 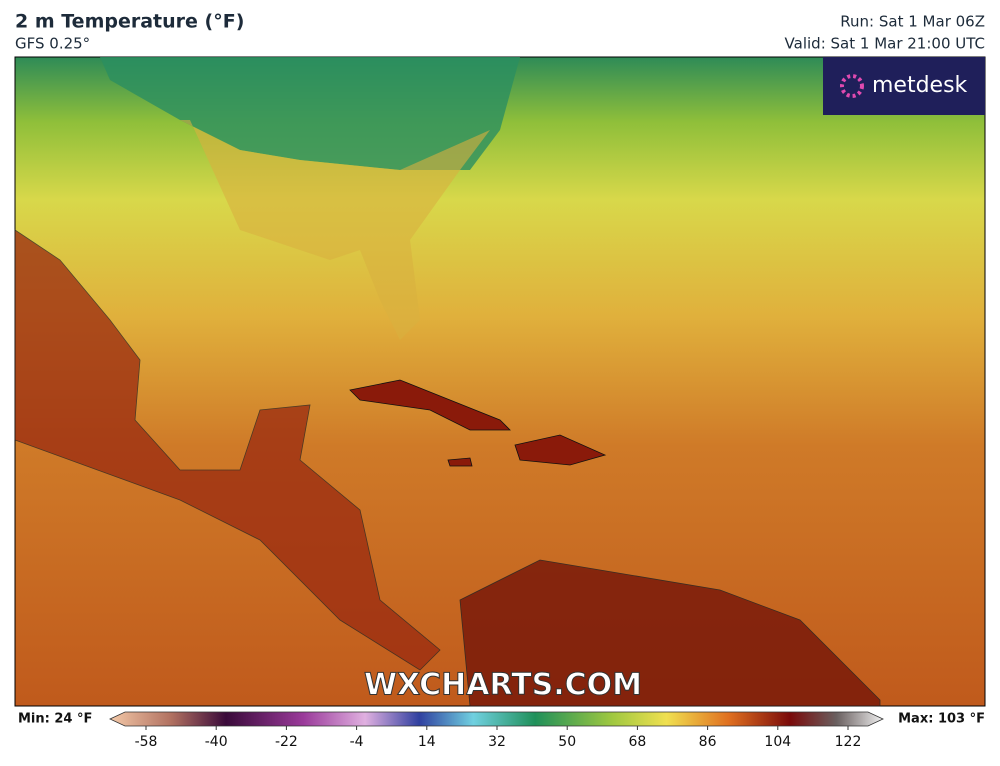 I want to click on max-label: Max: 103 °F, so click(x=941, y=719).